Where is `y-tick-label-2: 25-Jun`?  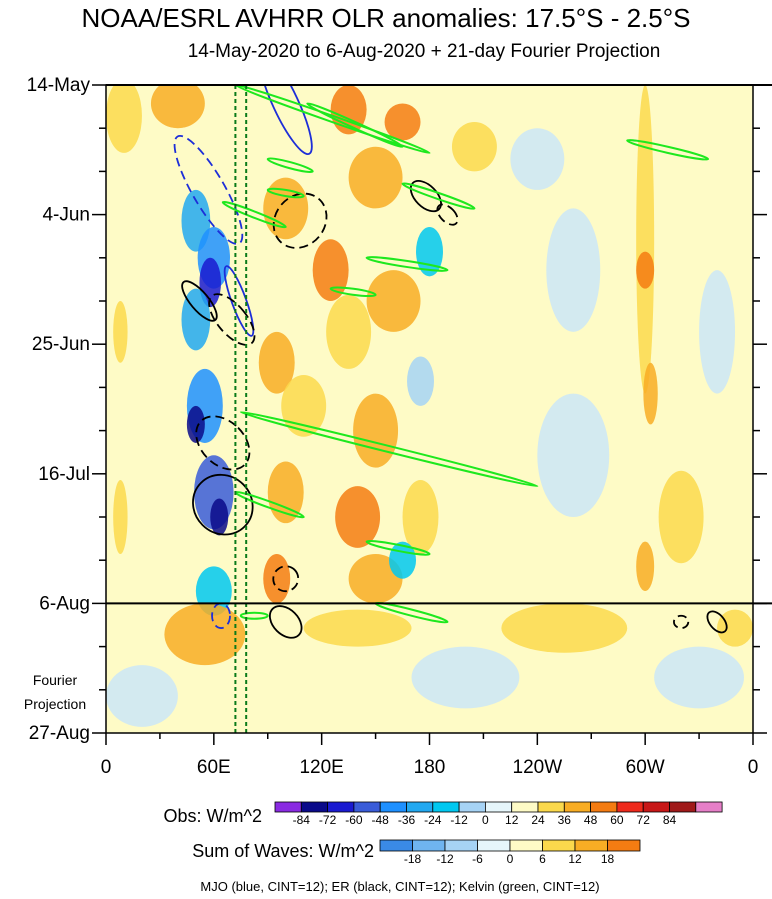 y-tick-label-2: 25-Jun is located at coordinates (61, 344).